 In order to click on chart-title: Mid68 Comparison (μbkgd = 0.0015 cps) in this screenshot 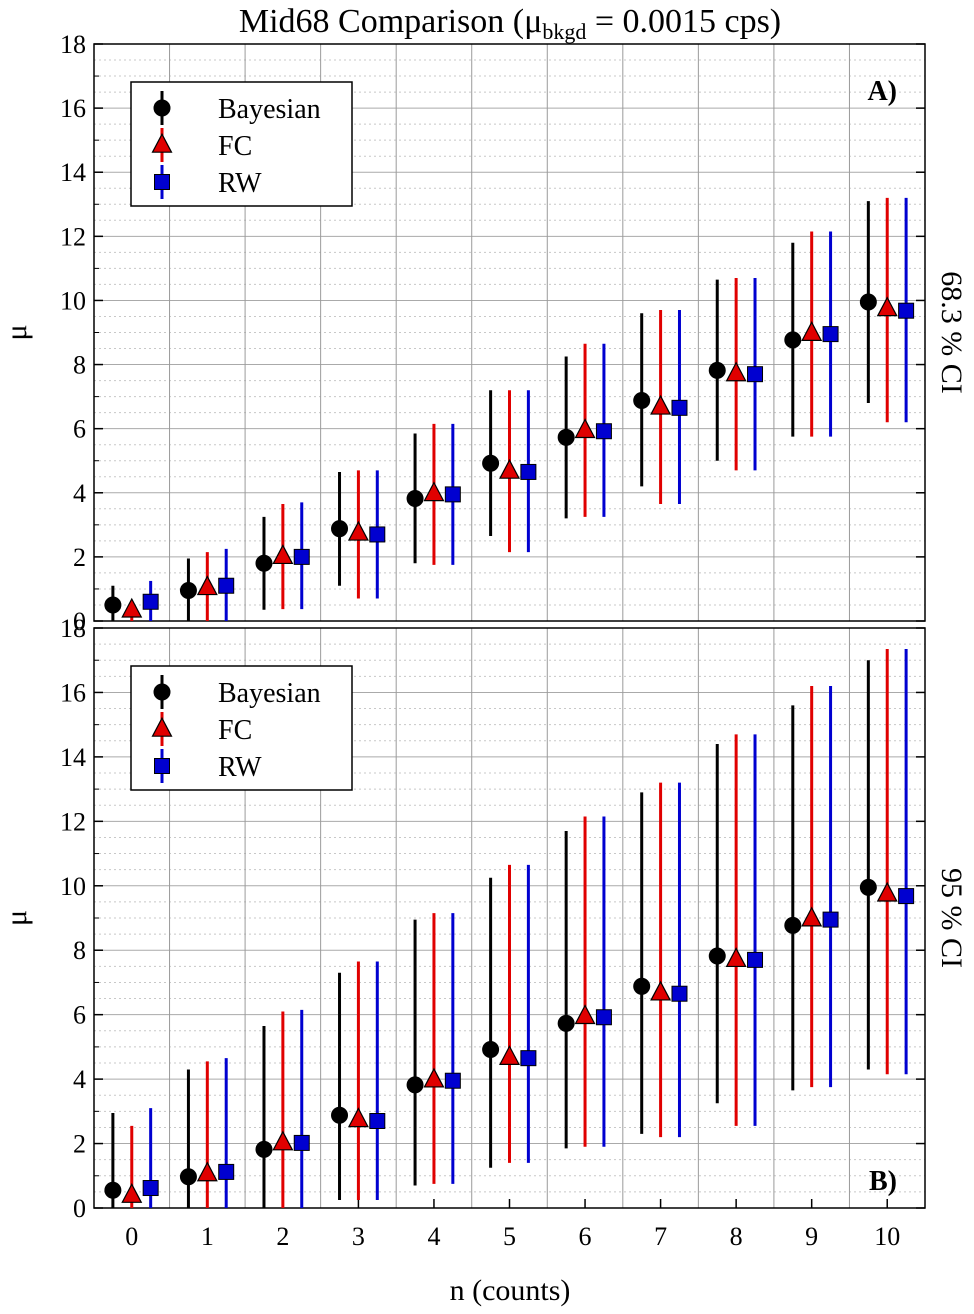, I will do `click(510, 23)`.